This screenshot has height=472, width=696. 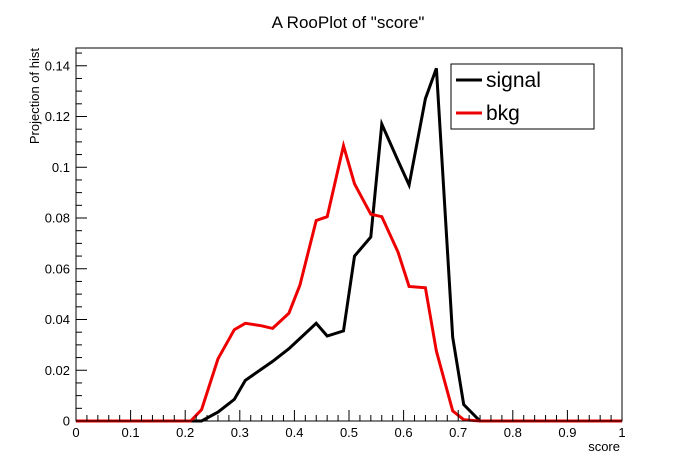 I want to click on y-tick-label: 0.12, so click(x=57, y=116).